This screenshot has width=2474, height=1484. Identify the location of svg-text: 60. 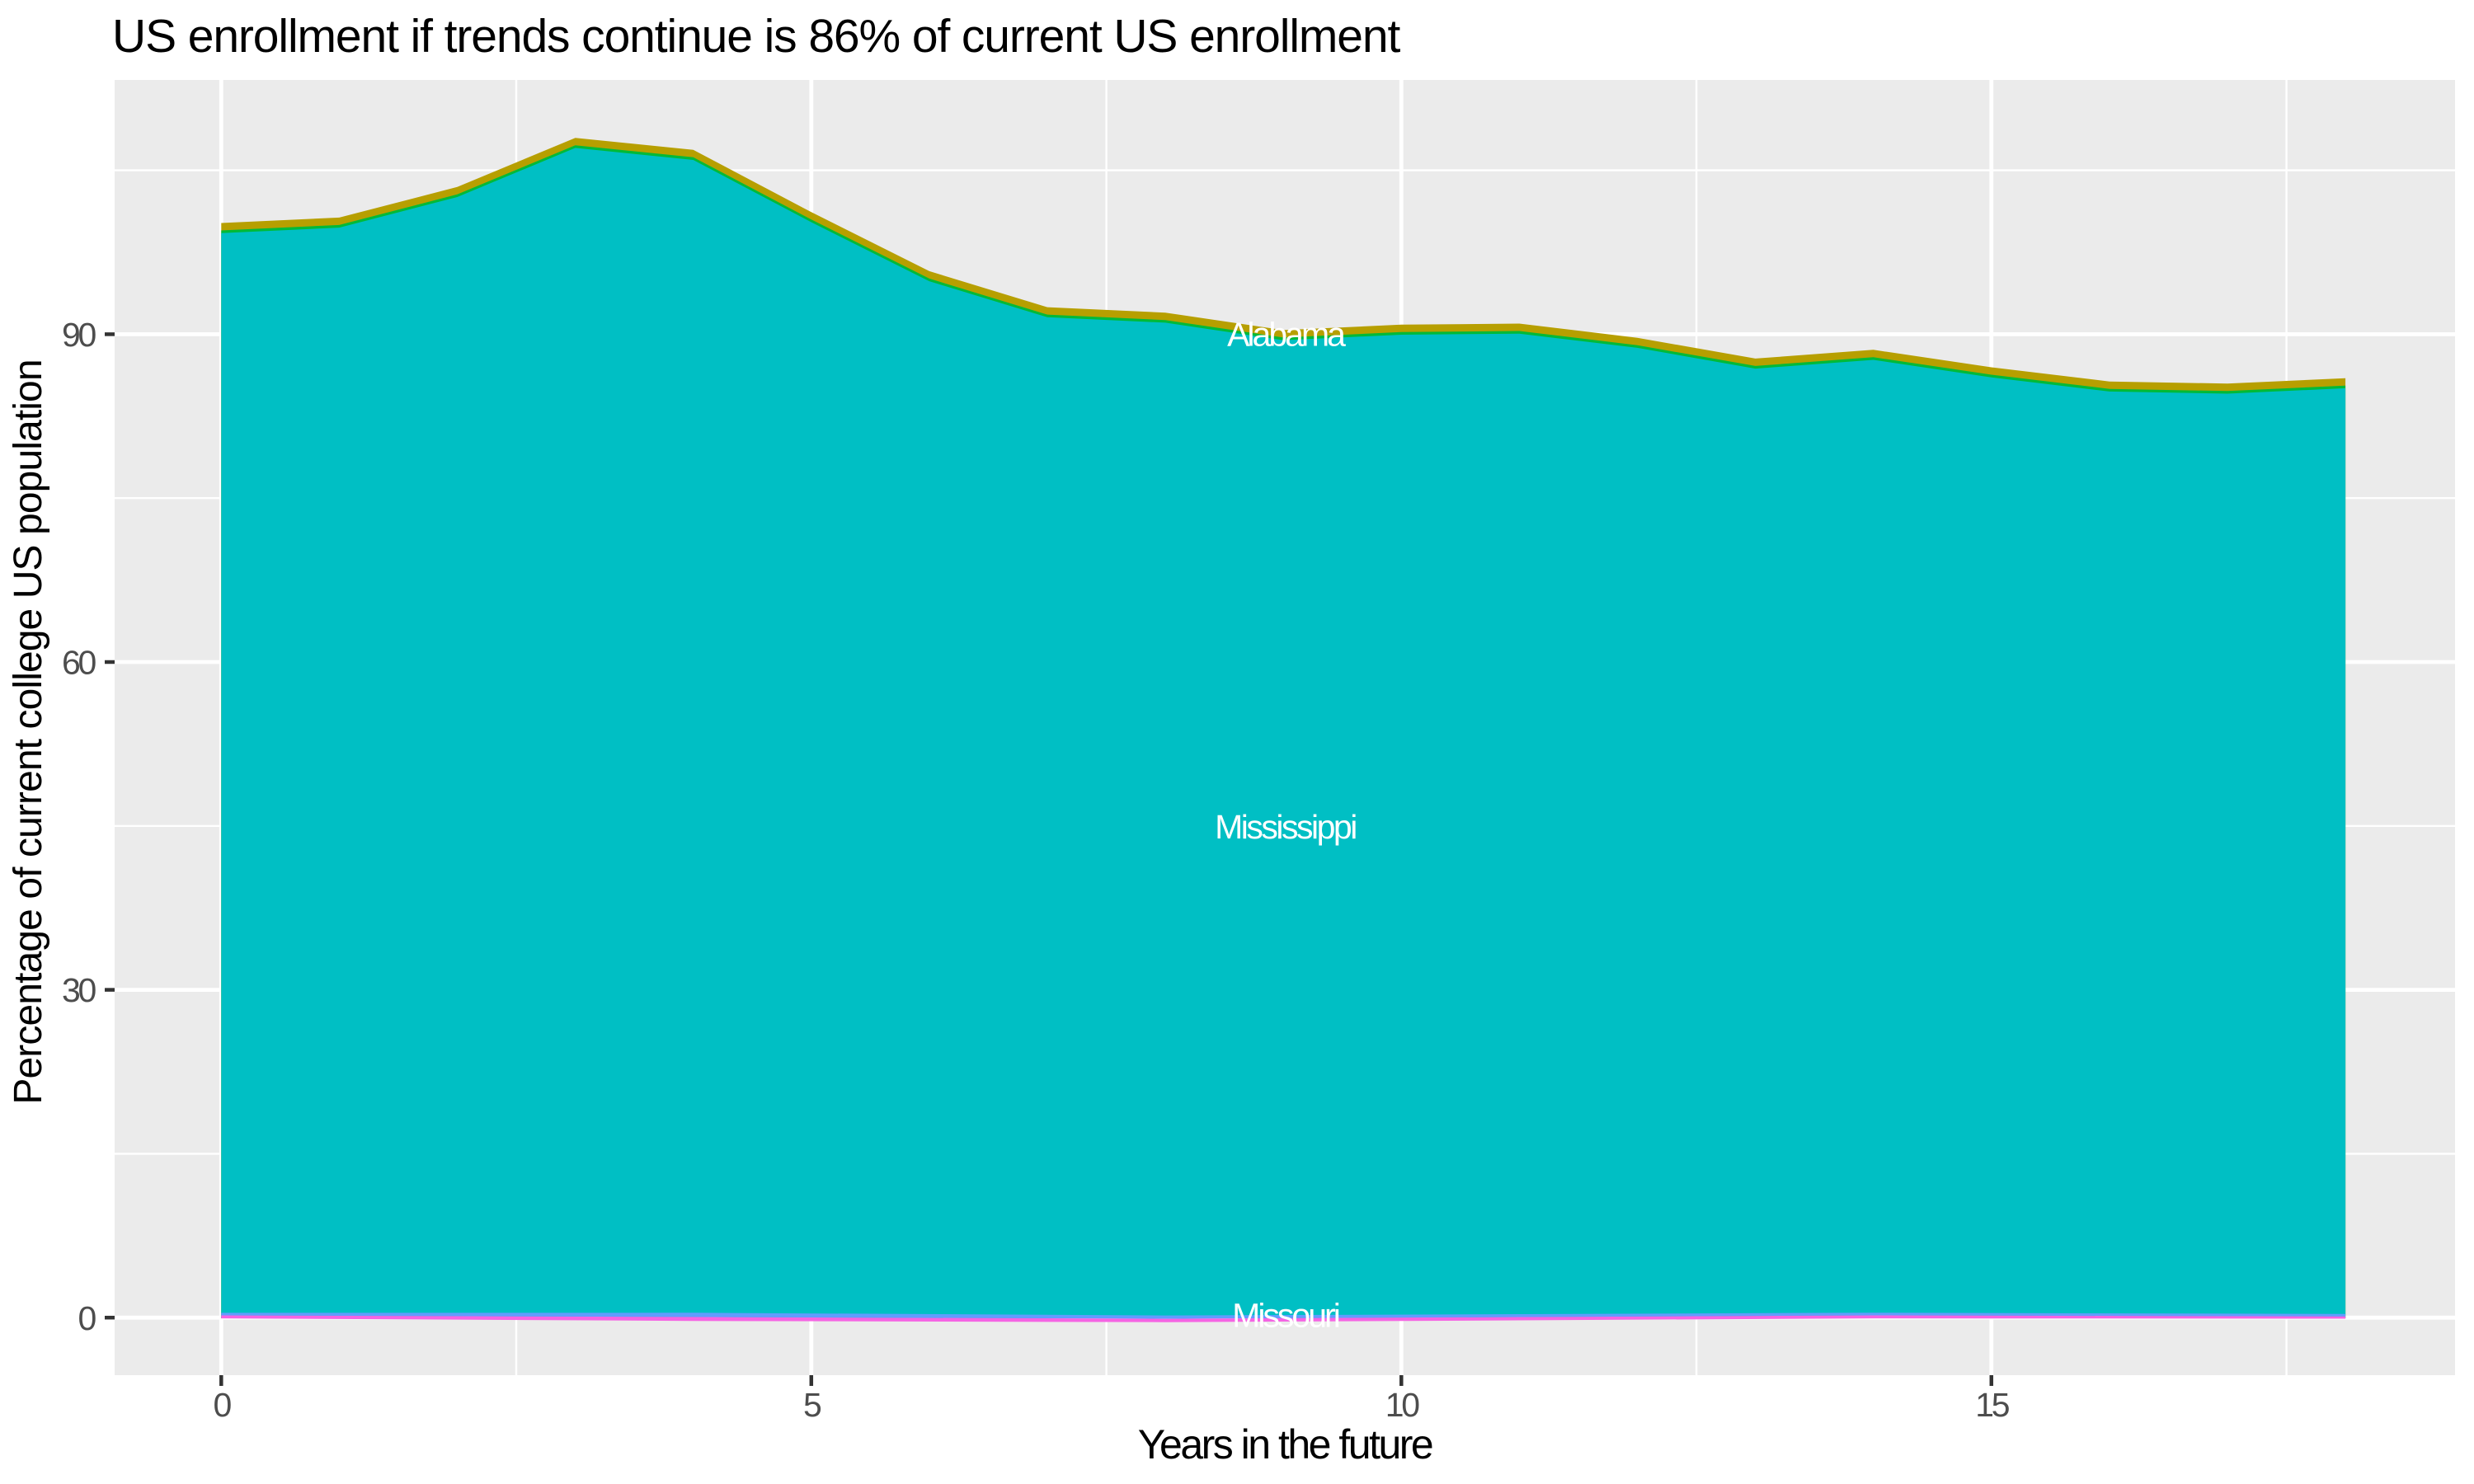
(79, 663).